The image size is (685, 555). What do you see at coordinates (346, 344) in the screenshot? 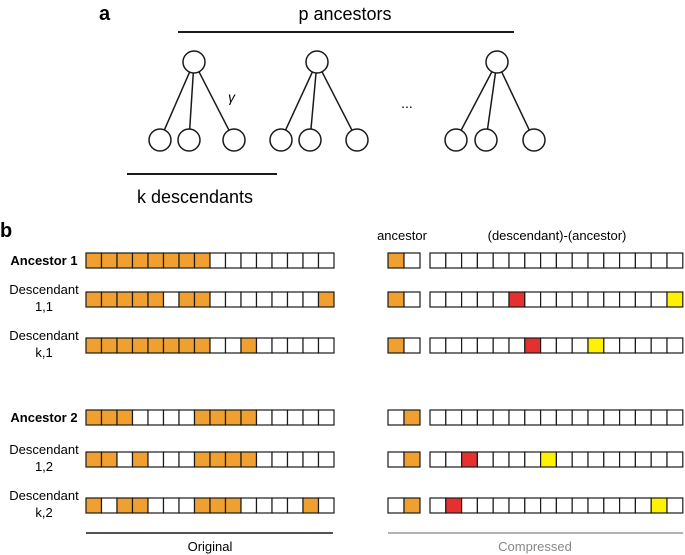
I see `bit-row: Descendant k,1` at bounding box center [346, 344].